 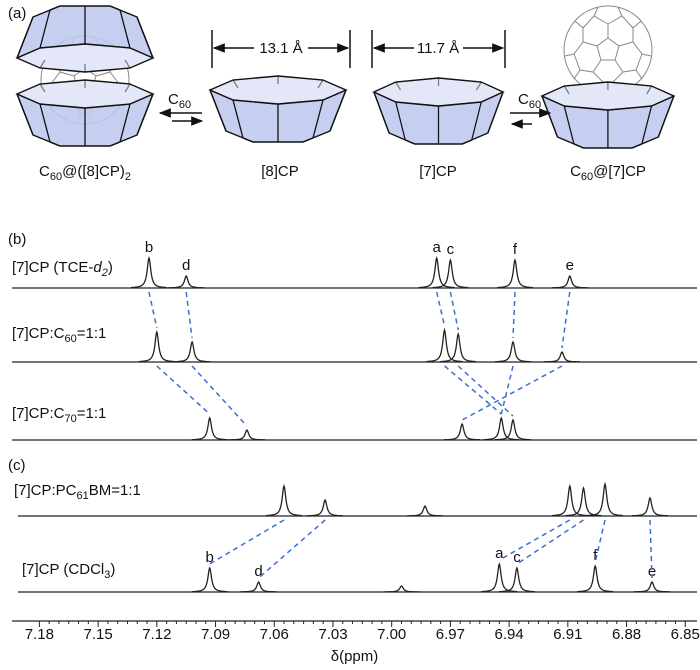 I want to click on dimension-label: 13.1 Å, so click(x=280, y=48).